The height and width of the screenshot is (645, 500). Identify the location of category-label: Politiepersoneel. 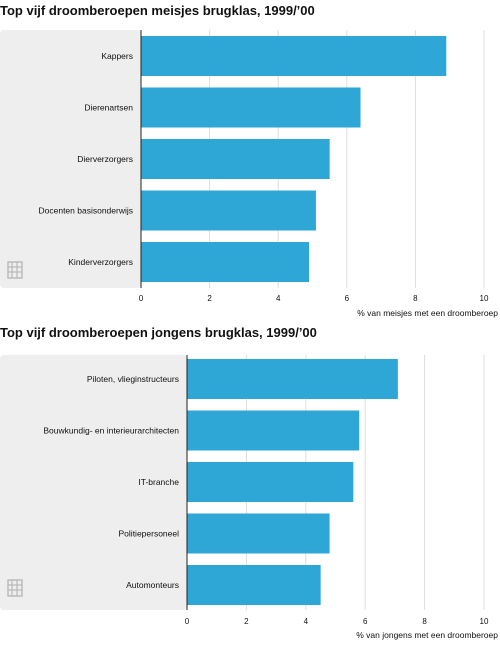
(149, 534).